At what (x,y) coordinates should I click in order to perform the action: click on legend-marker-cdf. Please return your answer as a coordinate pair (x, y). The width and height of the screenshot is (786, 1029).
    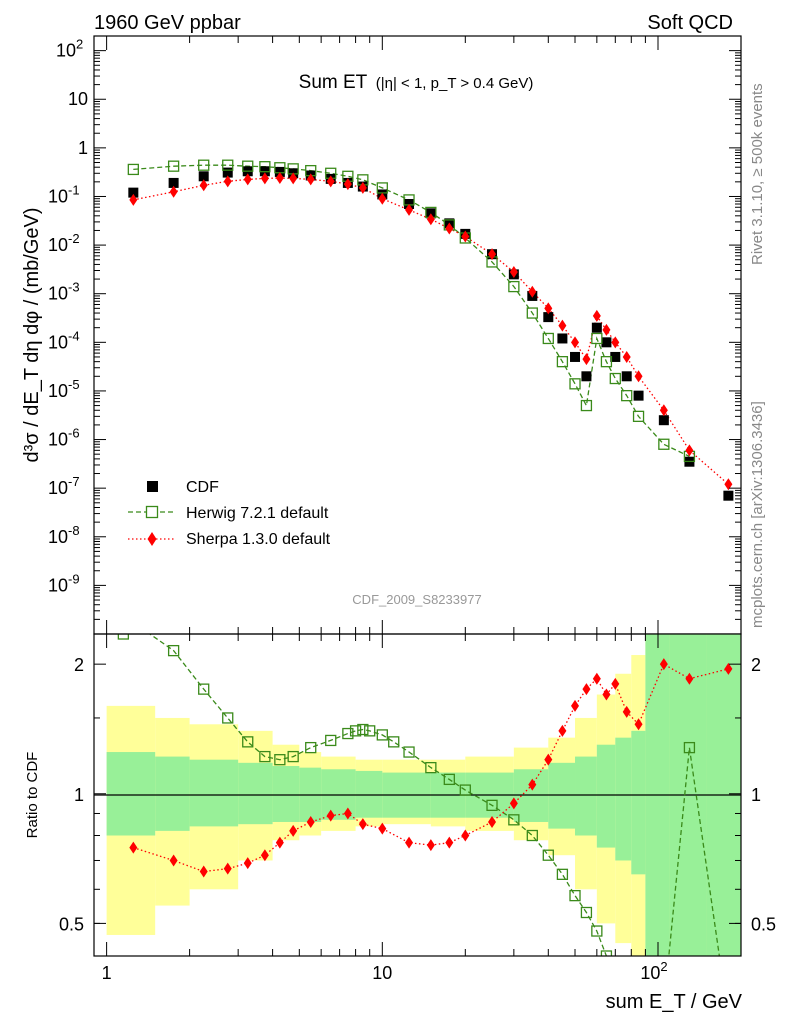
    Looking at the image, I should click on (152, 486).